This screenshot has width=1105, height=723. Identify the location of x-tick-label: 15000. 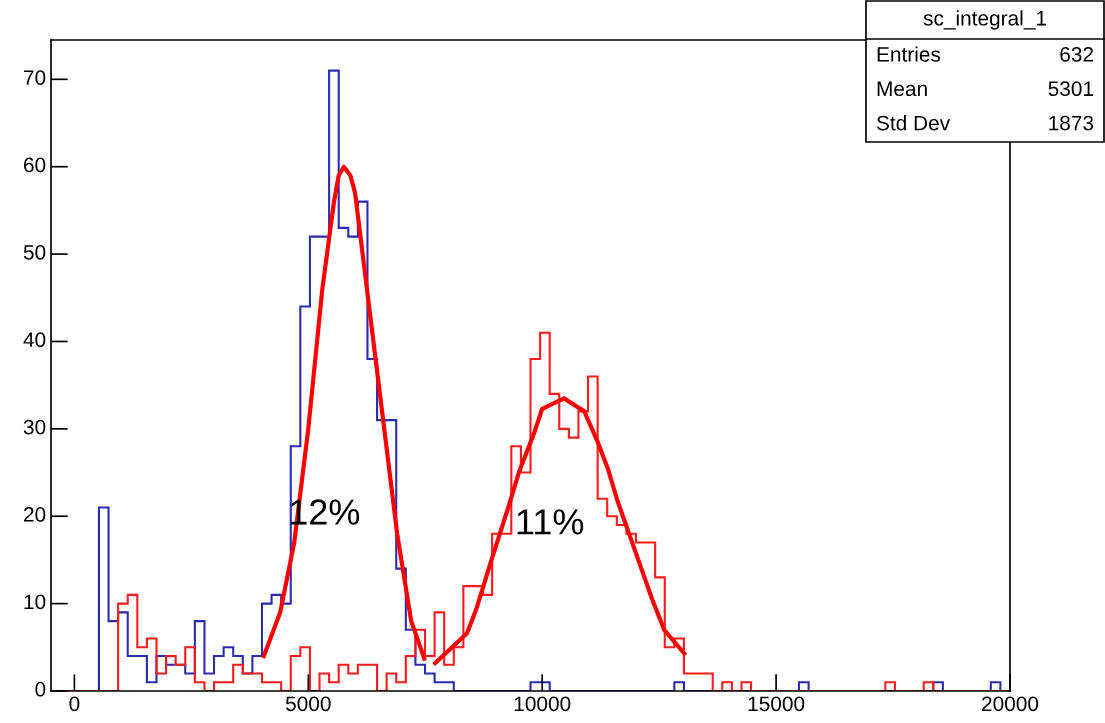
(776, 704).